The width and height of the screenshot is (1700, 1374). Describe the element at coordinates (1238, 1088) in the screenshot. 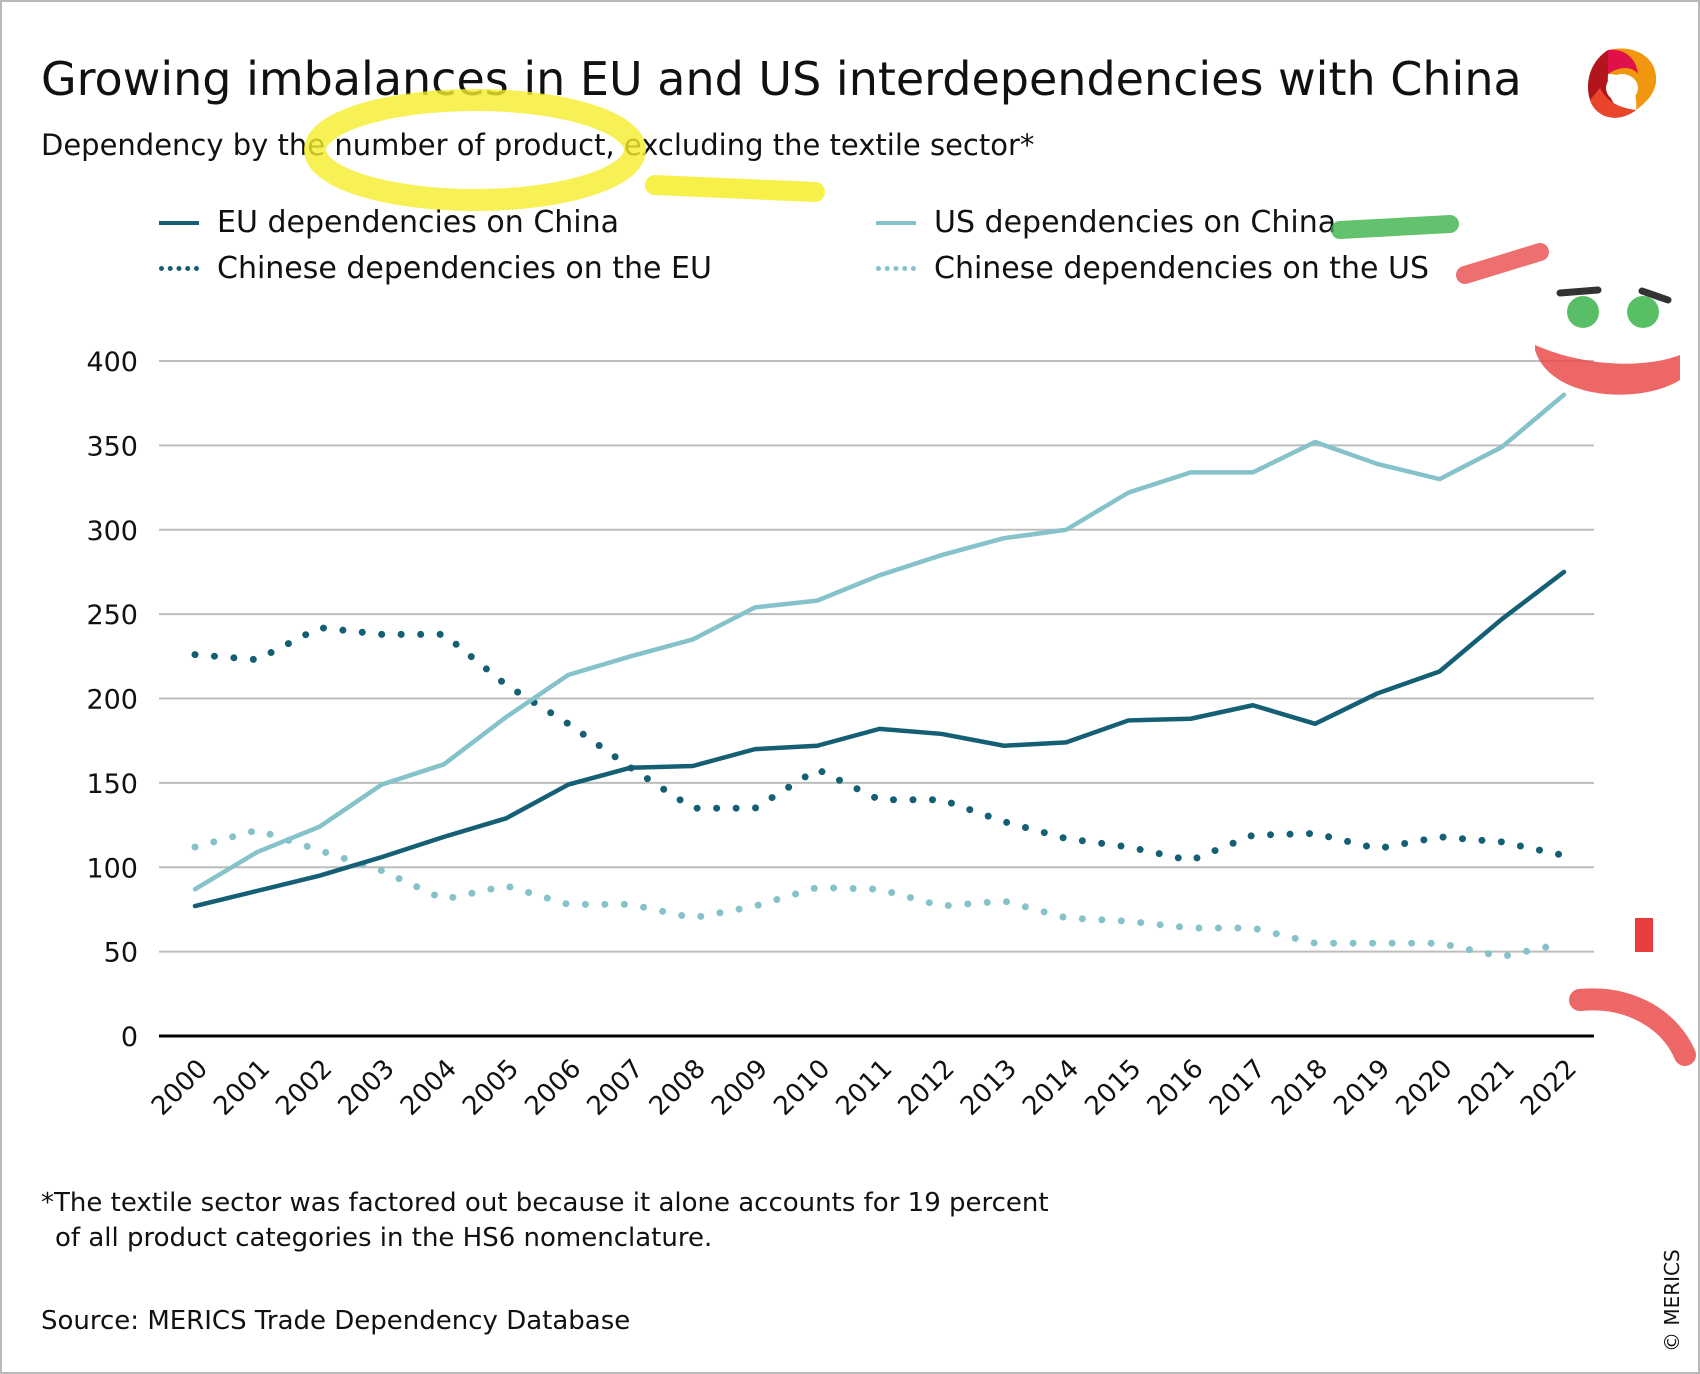

I see `x-tick-label: 2017` at that location.